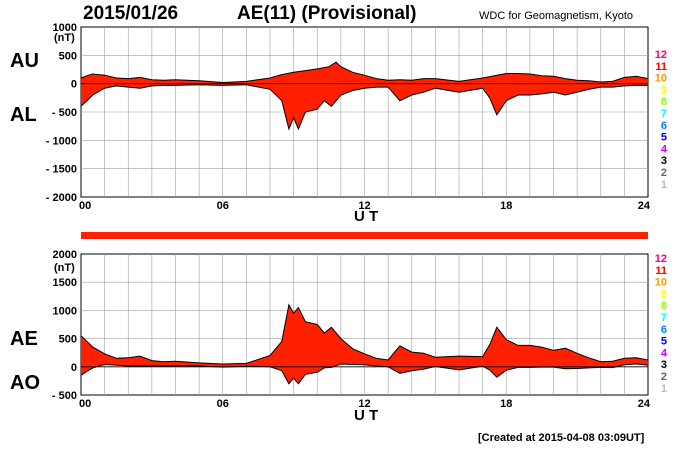  Describe the element at coordinates (61, 170) in the screenshot. I see `y-tick-label: - 1500` at that location.